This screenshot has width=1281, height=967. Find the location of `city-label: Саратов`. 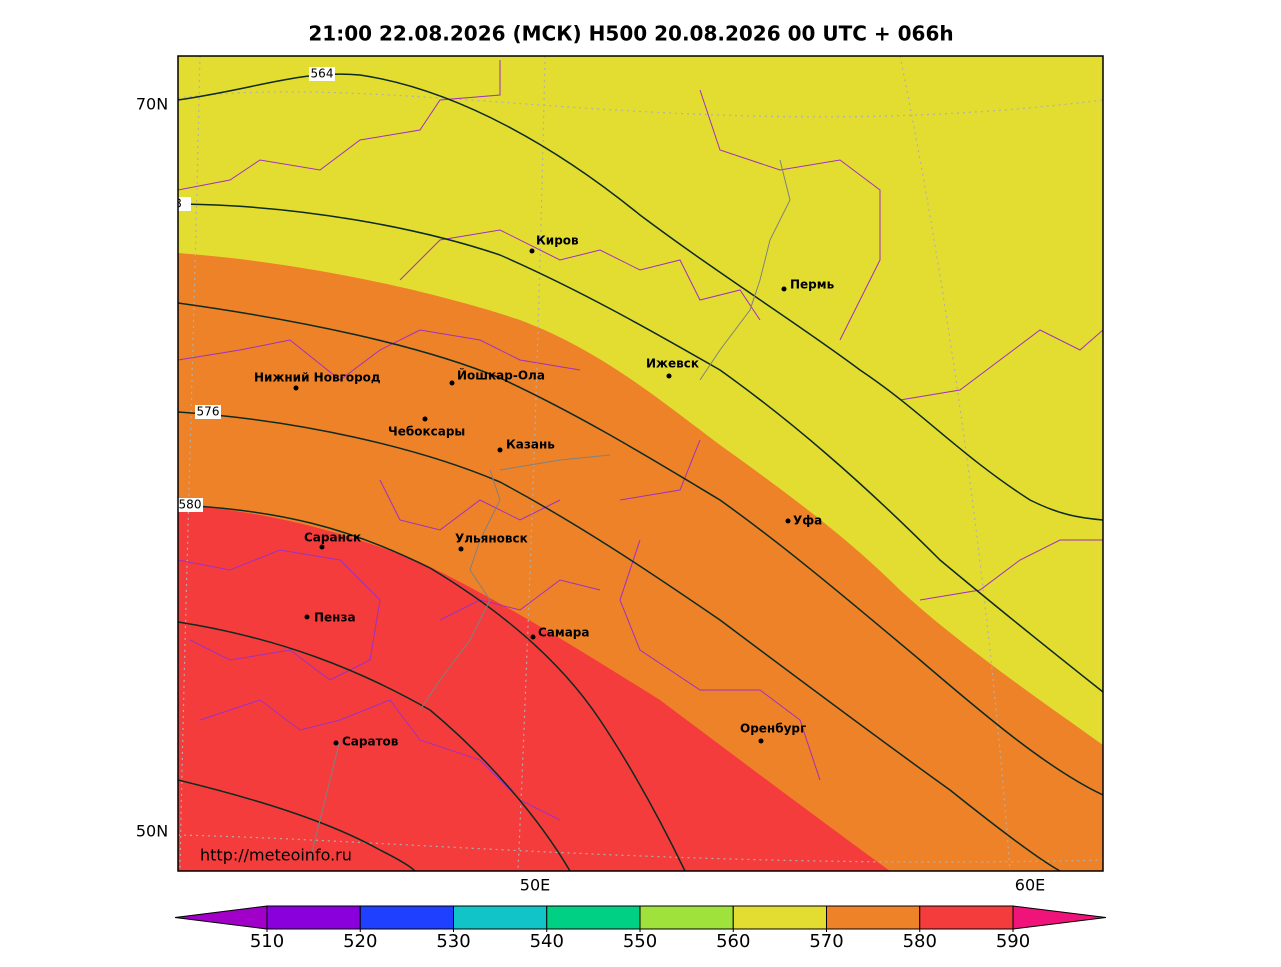

city-label: Саратов is located at coordinates (370, 742).